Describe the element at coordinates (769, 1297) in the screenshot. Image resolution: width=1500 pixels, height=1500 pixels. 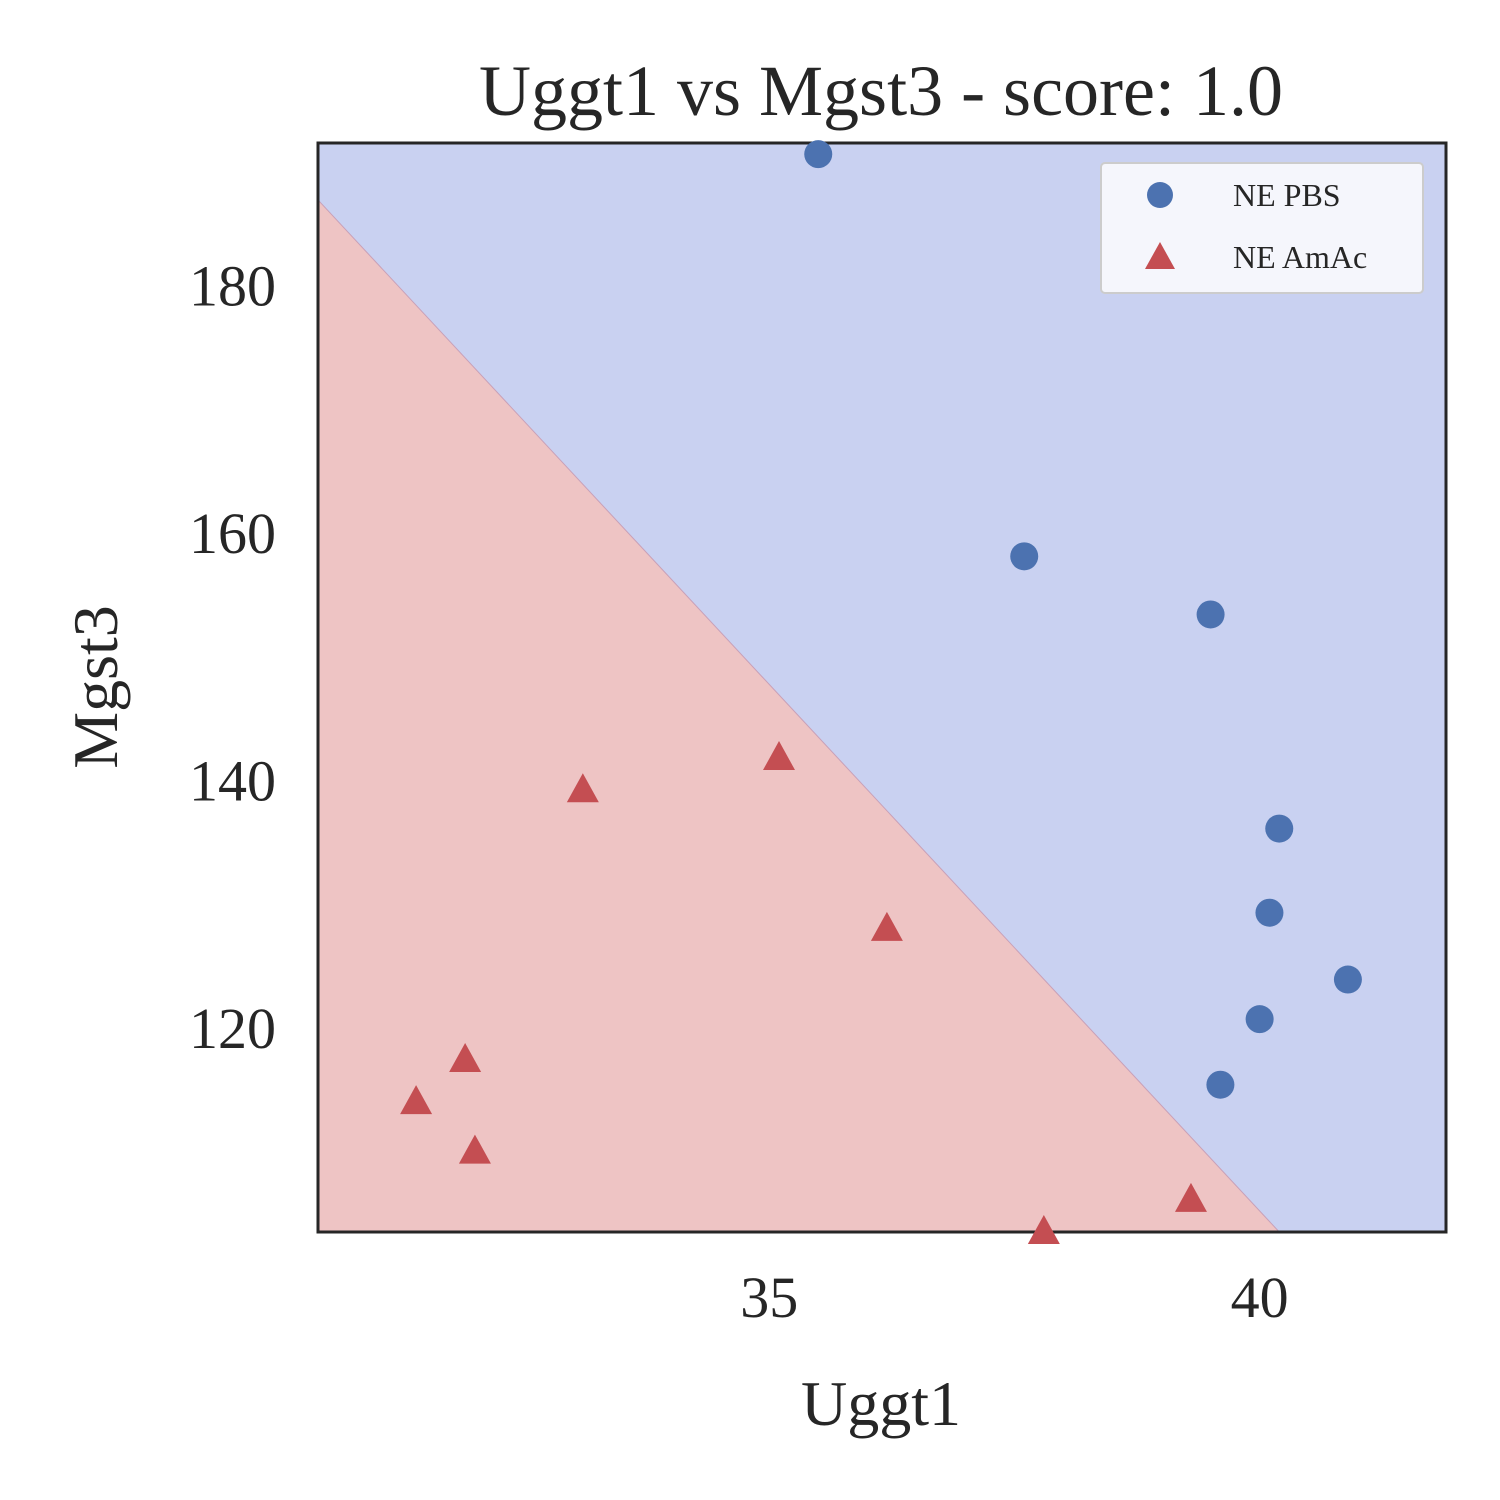
I see `x-tick-label: 35` at that location.